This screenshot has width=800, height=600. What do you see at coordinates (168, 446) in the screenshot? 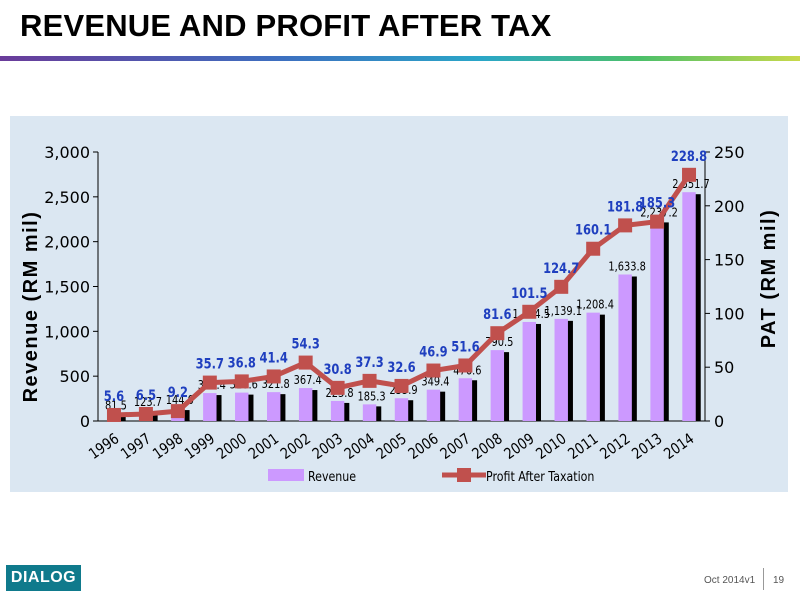
I see `x-tick-label: 1998` at bounding box center [168, 446].